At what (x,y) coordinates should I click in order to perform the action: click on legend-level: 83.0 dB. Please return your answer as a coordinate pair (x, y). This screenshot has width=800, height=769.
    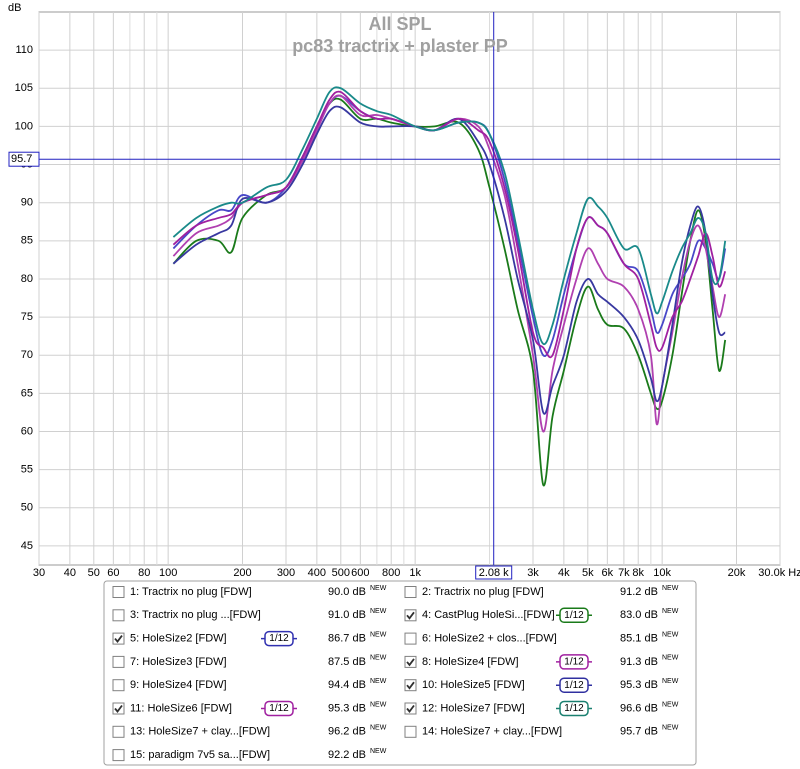
    Looking at the image, I should click on (639, 615).